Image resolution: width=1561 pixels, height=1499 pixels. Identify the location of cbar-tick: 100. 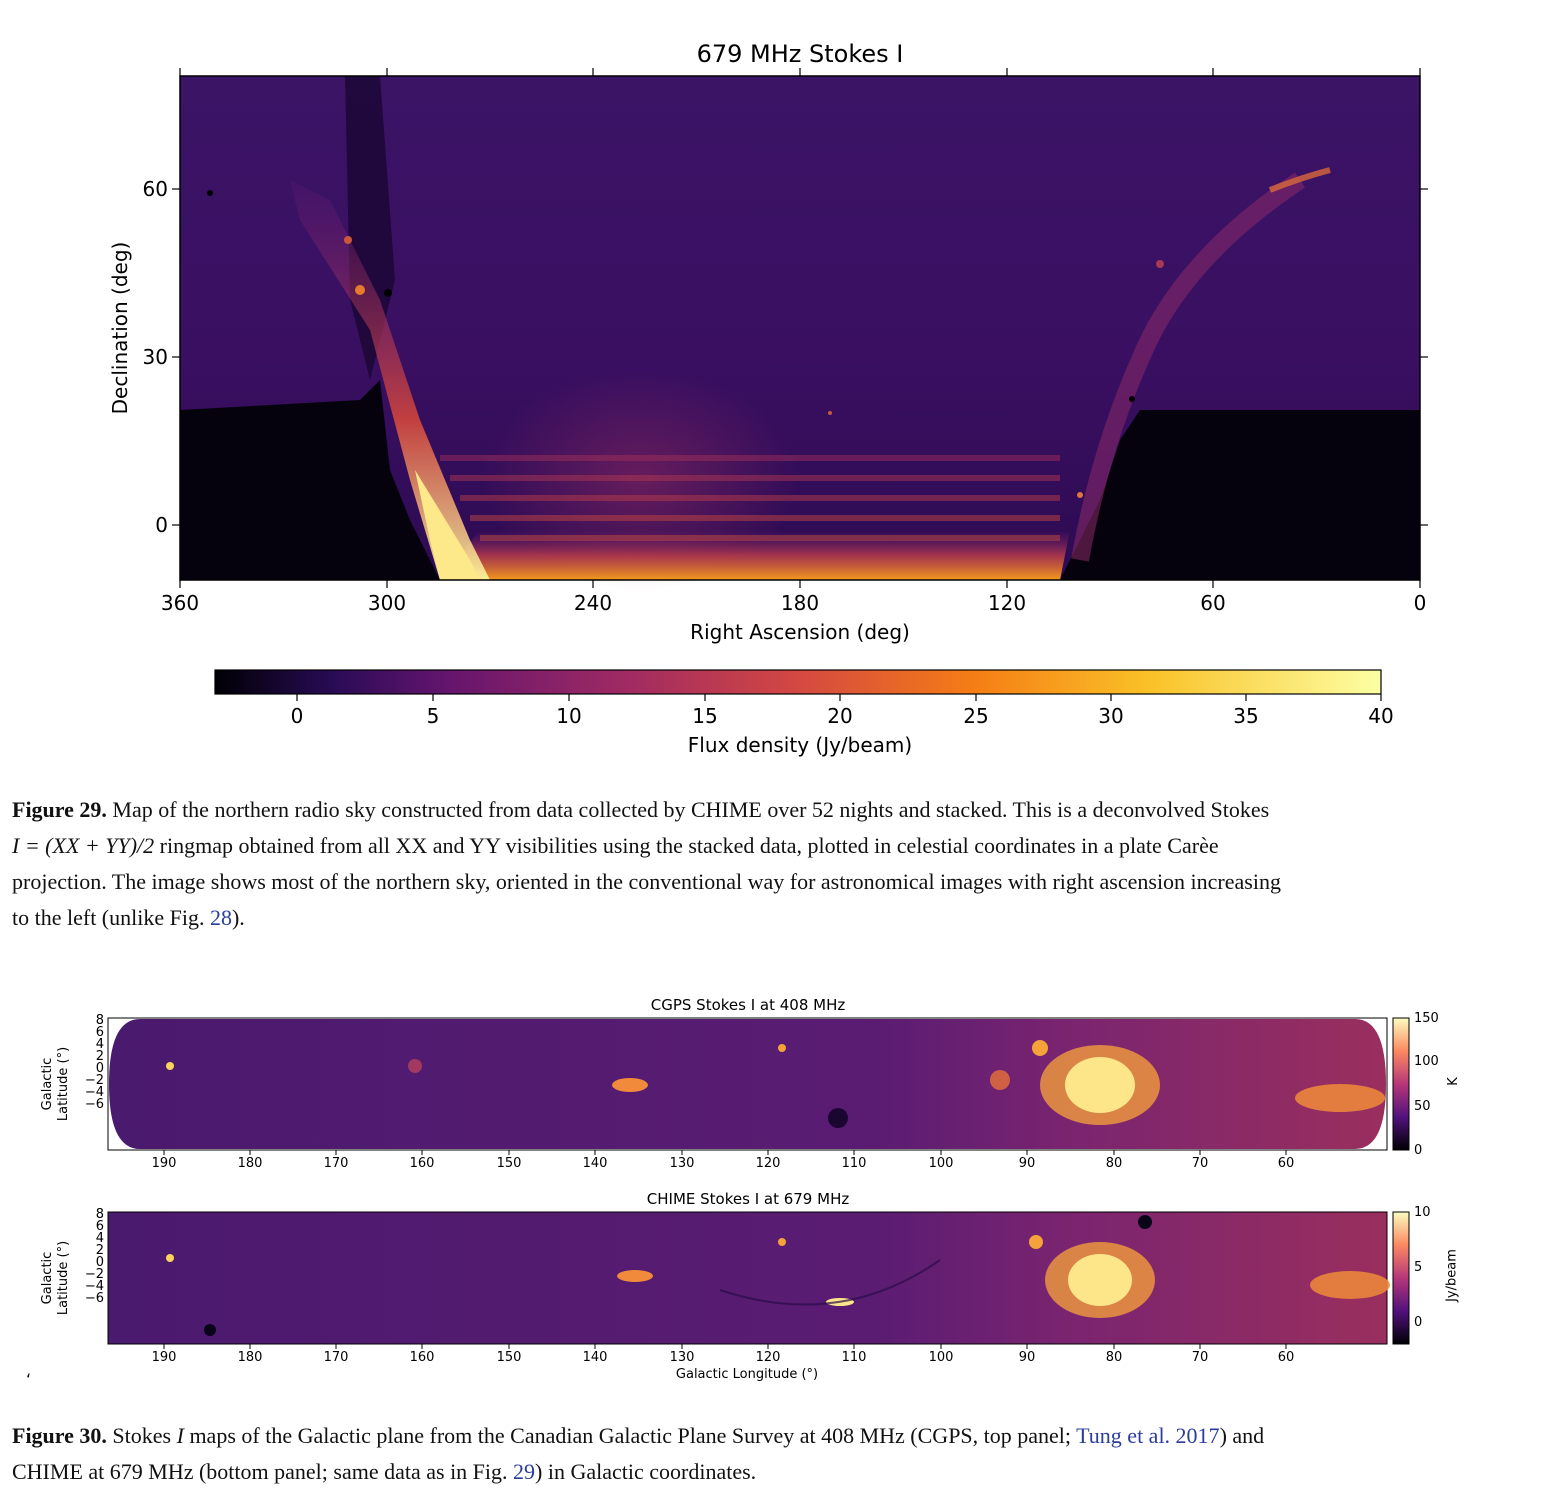
(1426, 1061).